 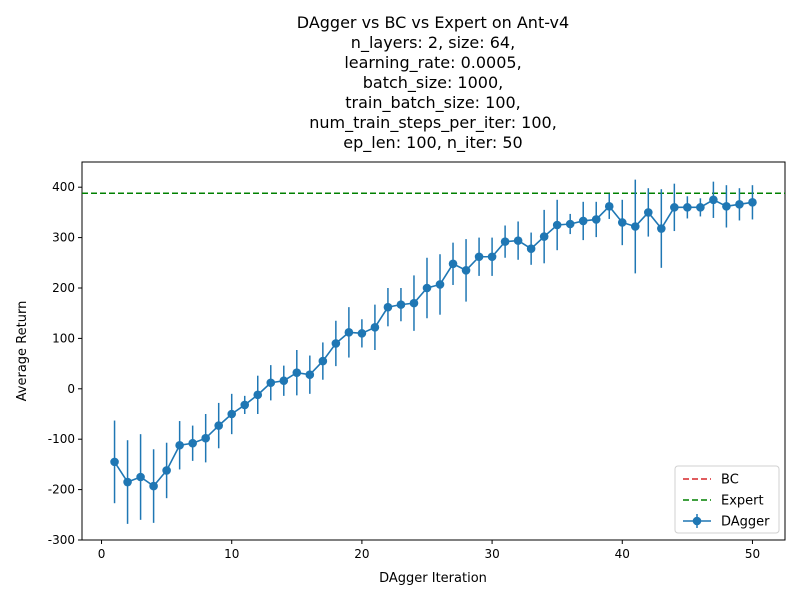 I want to click on x-axis-label: DAgger Iteration, so click(x=433, y=578).